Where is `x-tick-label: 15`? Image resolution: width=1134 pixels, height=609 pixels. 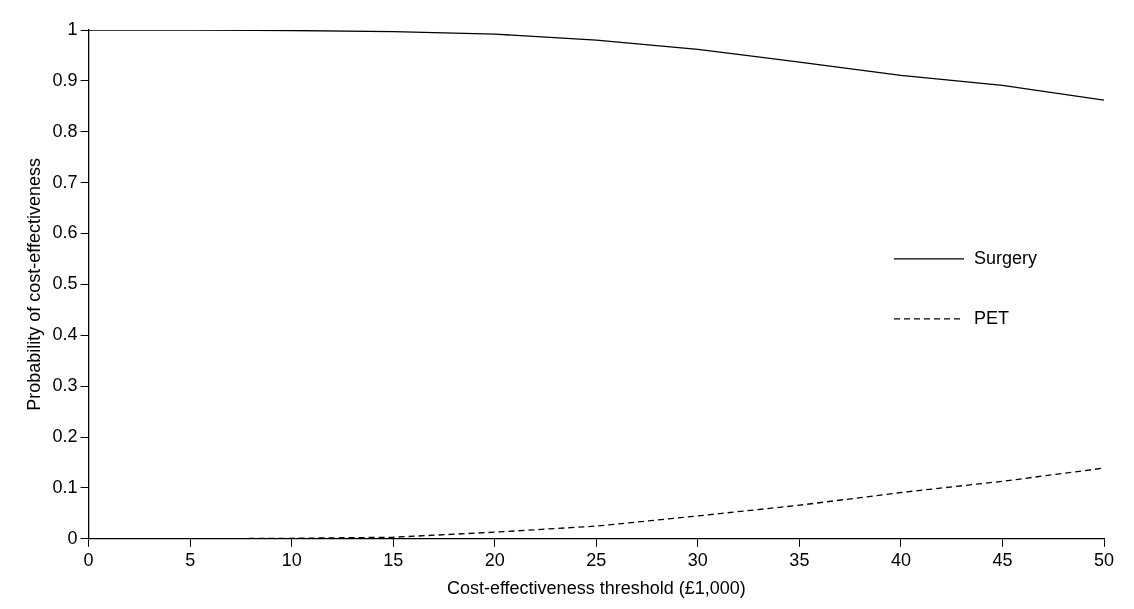
x-tick-label: 15 is located at coordinates (393, 559).